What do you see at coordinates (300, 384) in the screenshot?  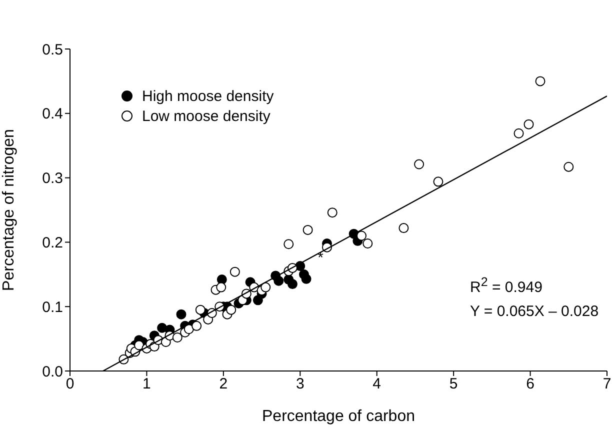 I see `x-tick-label: 3` at bounding box center [300, 384].